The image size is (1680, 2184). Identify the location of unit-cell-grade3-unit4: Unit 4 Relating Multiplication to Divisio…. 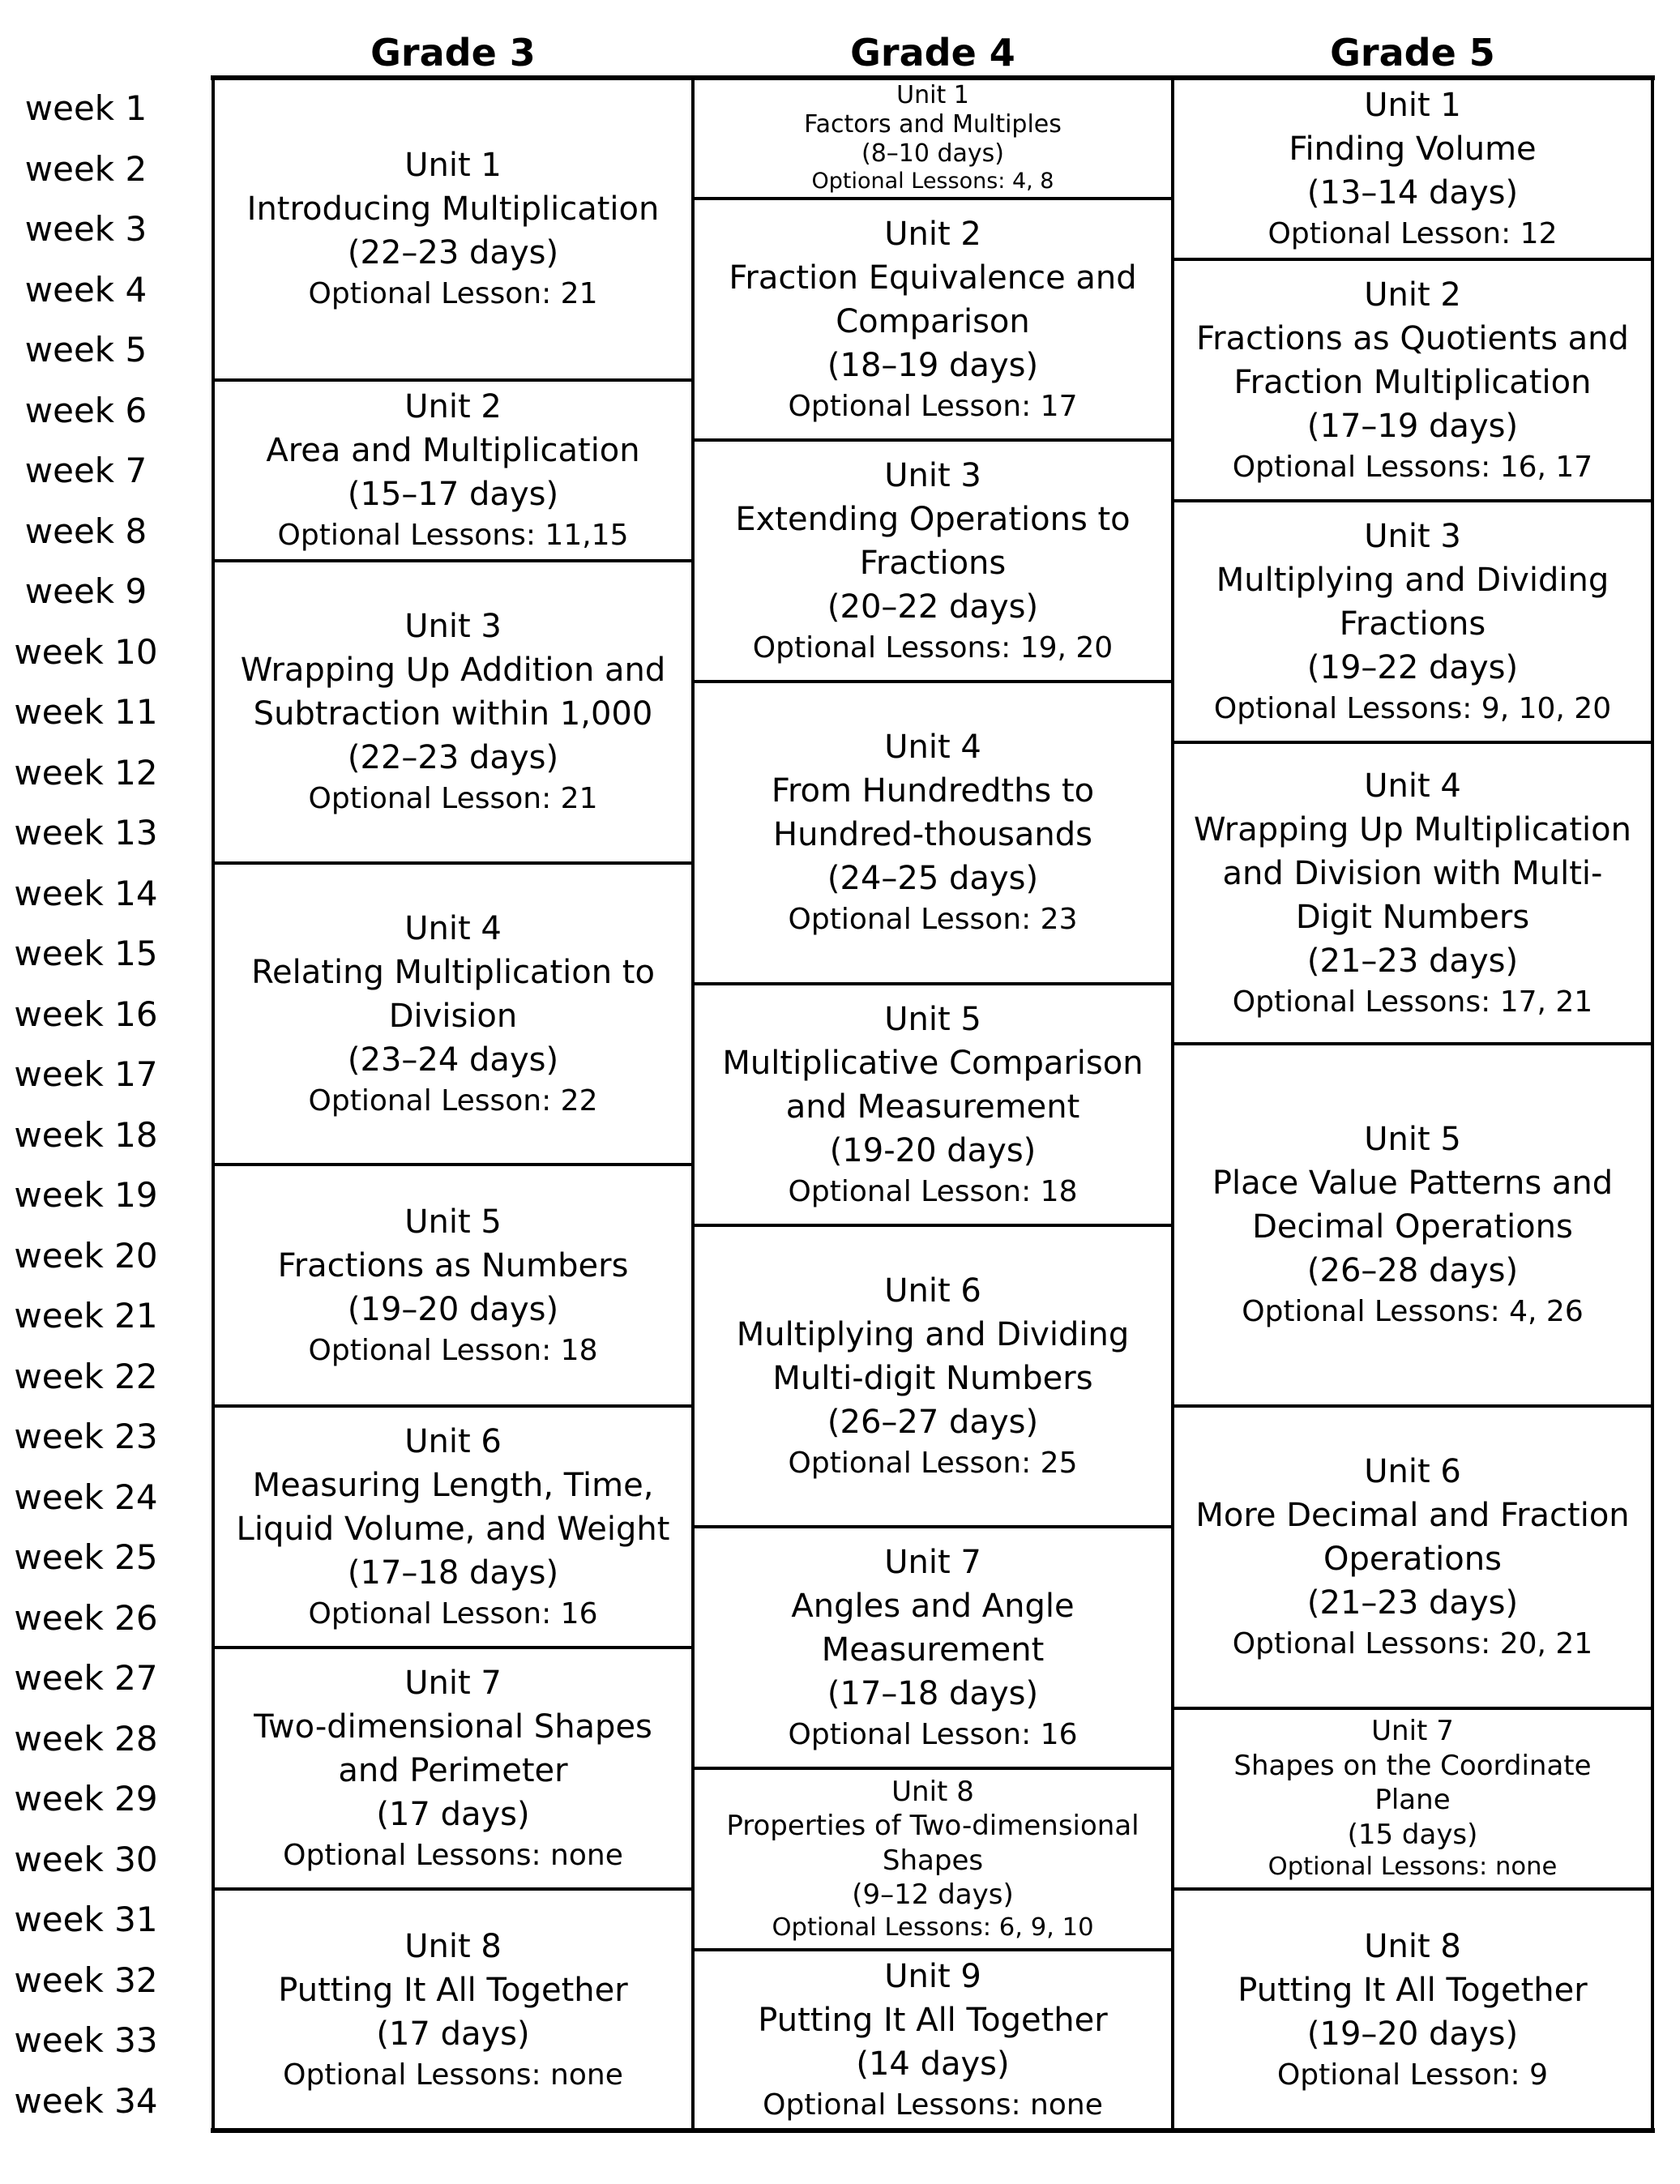
(453, 1014).